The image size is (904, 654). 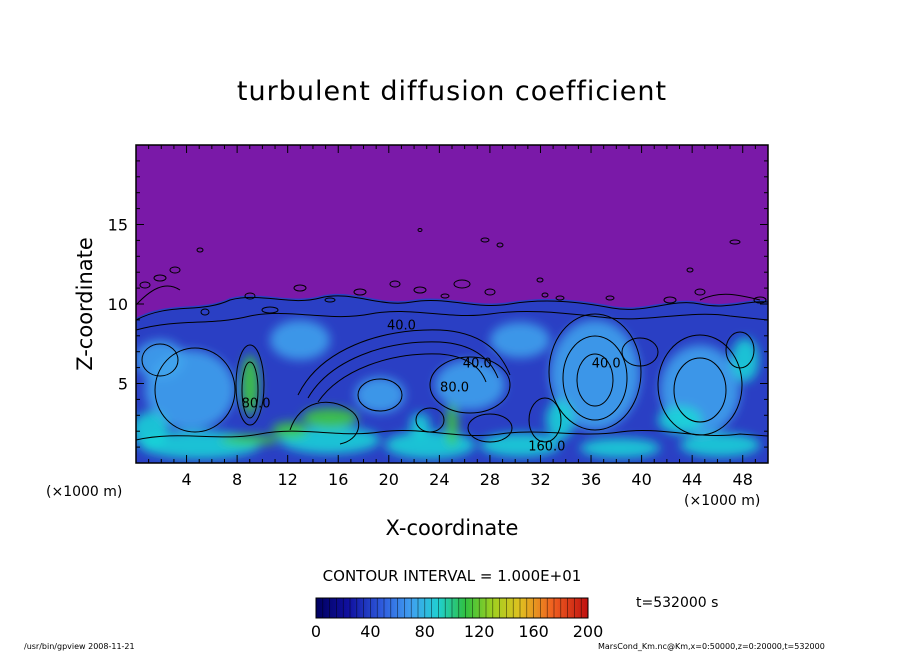 What do you see at coordinates (452, 91) in the screenshot?
I see `chart-title: turbulent diffusion coefficient` at bounding box center [452, 91].